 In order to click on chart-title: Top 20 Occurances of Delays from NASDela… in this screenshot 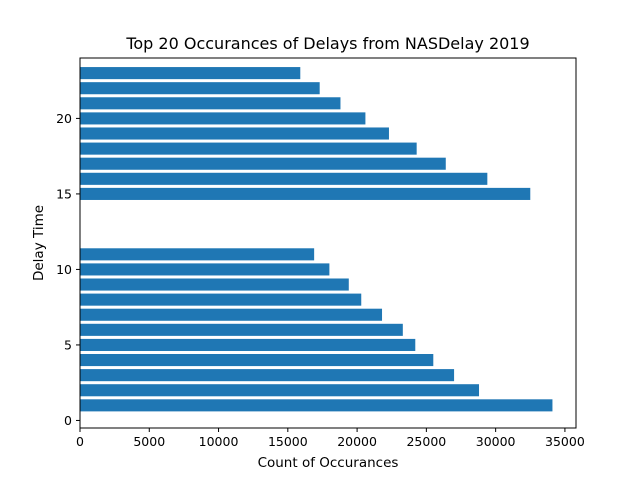, I will do `click(327, 43)`.